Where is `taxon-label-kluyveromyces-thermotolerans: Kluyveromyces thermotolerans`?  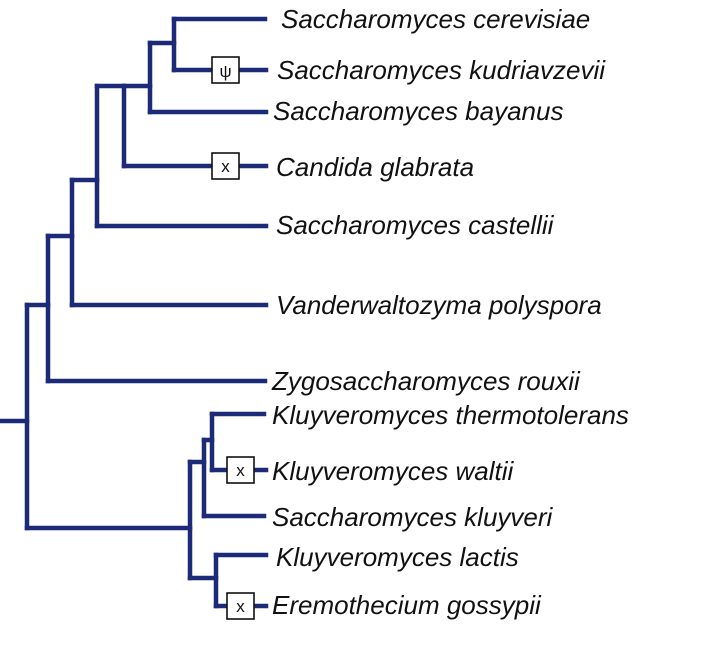 taxon-label-kluyveromyces-thermotolerans: Kluyveromyces thermotolerans is located at coordinates (450, 415).